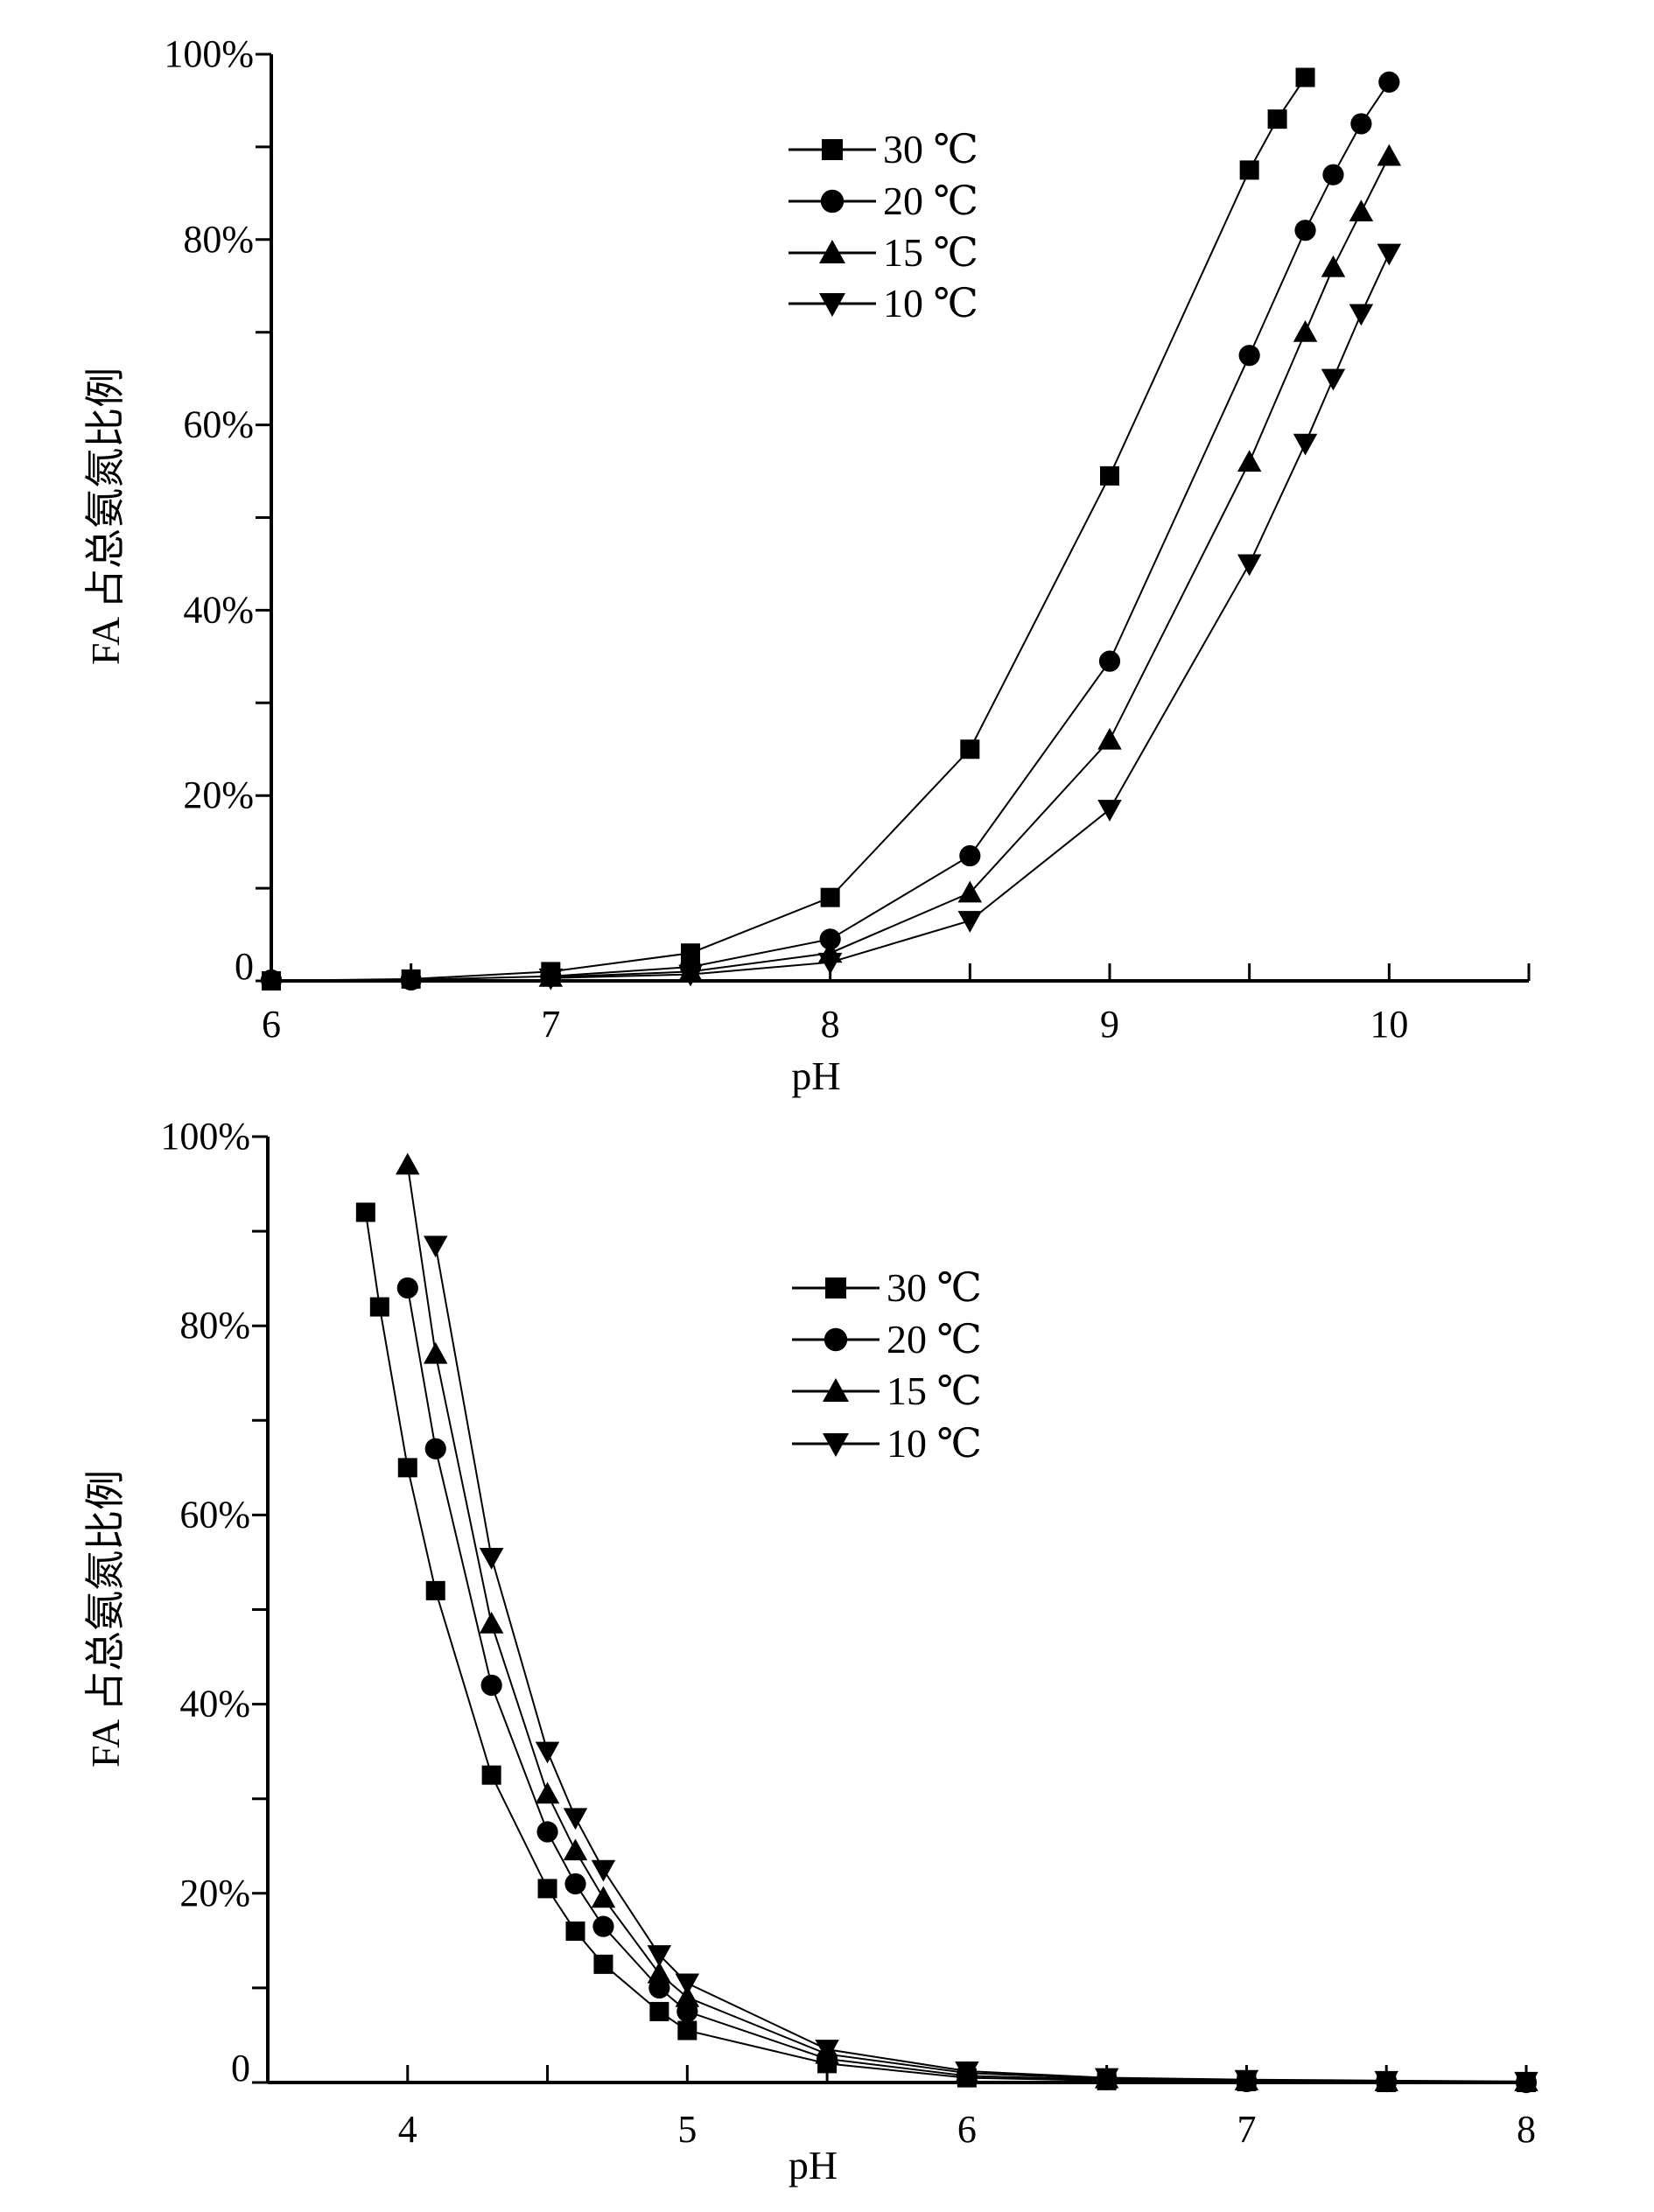 The width and height of the screenshot is (1654, 2212). Describe the element at coordinates (1109, 1024) in the screenshot. I see `x-tick-label: 9` at that location.